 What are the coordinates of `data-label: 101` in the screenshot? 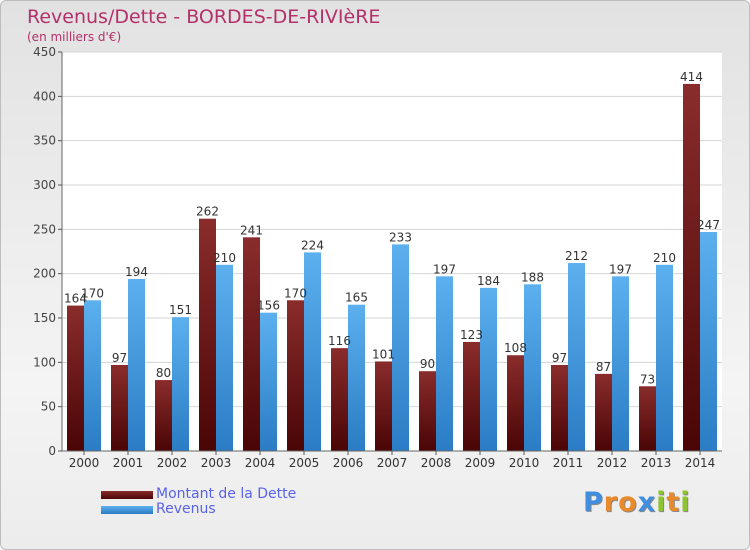 It's located at (383, 354).